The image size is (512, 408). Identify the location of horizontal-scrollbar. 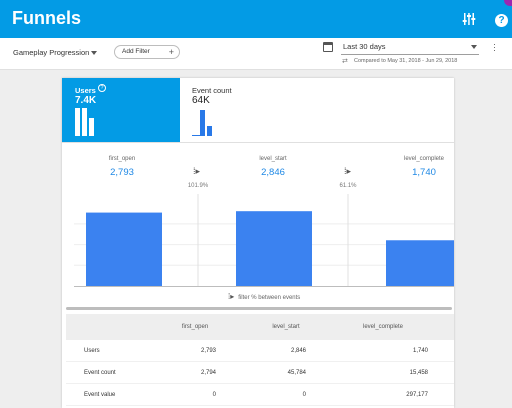
(259, 308).